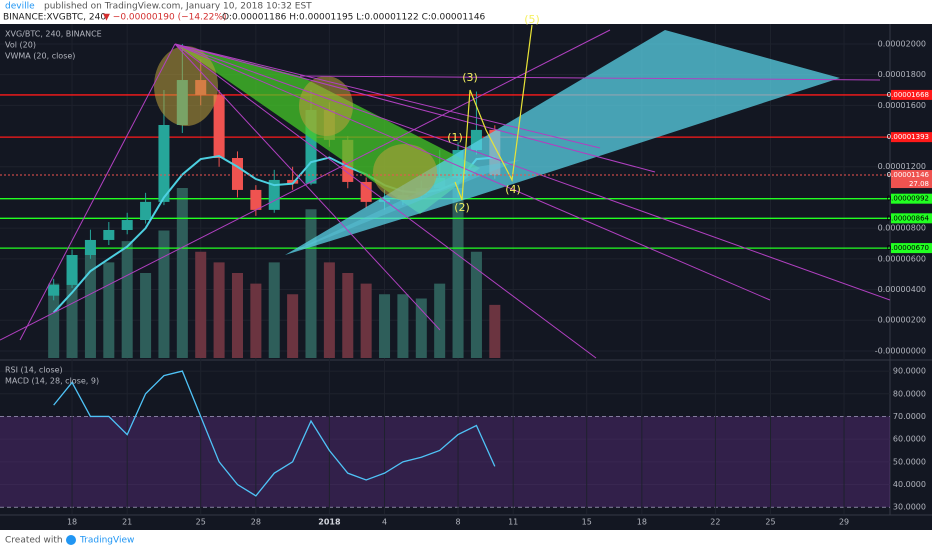  I want to click on legend-entry: XVG/BTC, 240, BINANCE, so click(53, 34).